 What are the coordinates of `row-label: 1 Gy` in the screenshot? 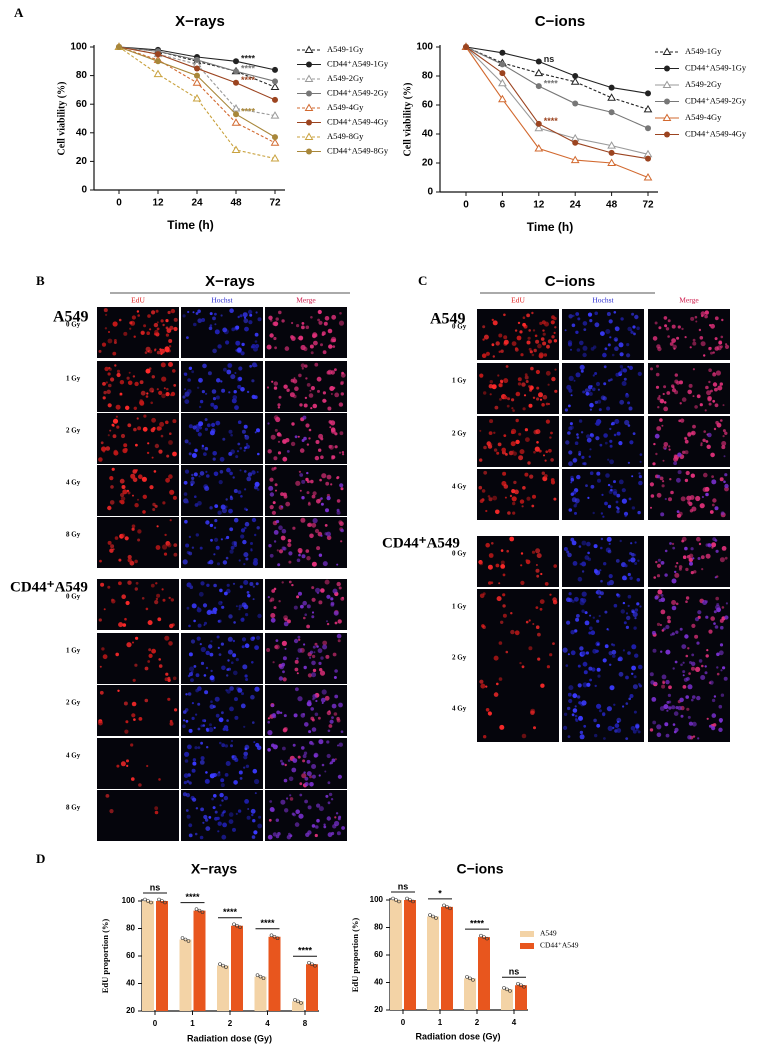 It's located at (459, 381).